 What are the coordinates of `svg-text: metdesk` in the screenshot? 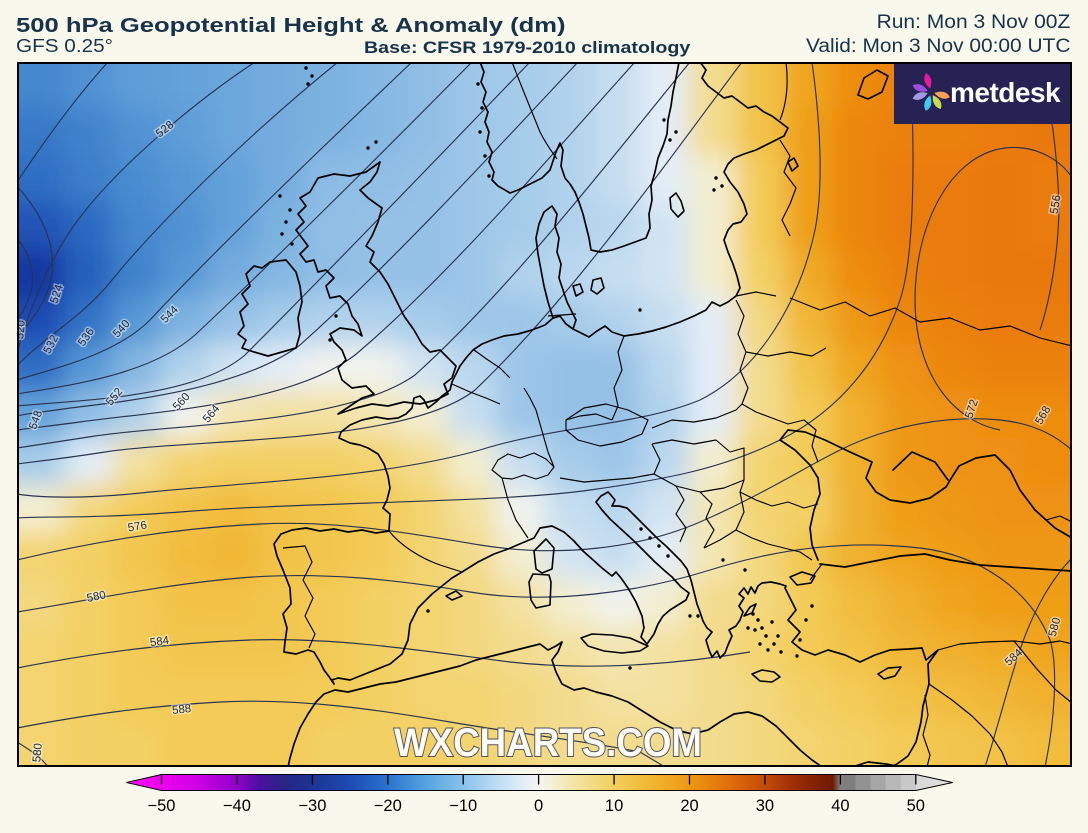 It's located at (1005, 92).